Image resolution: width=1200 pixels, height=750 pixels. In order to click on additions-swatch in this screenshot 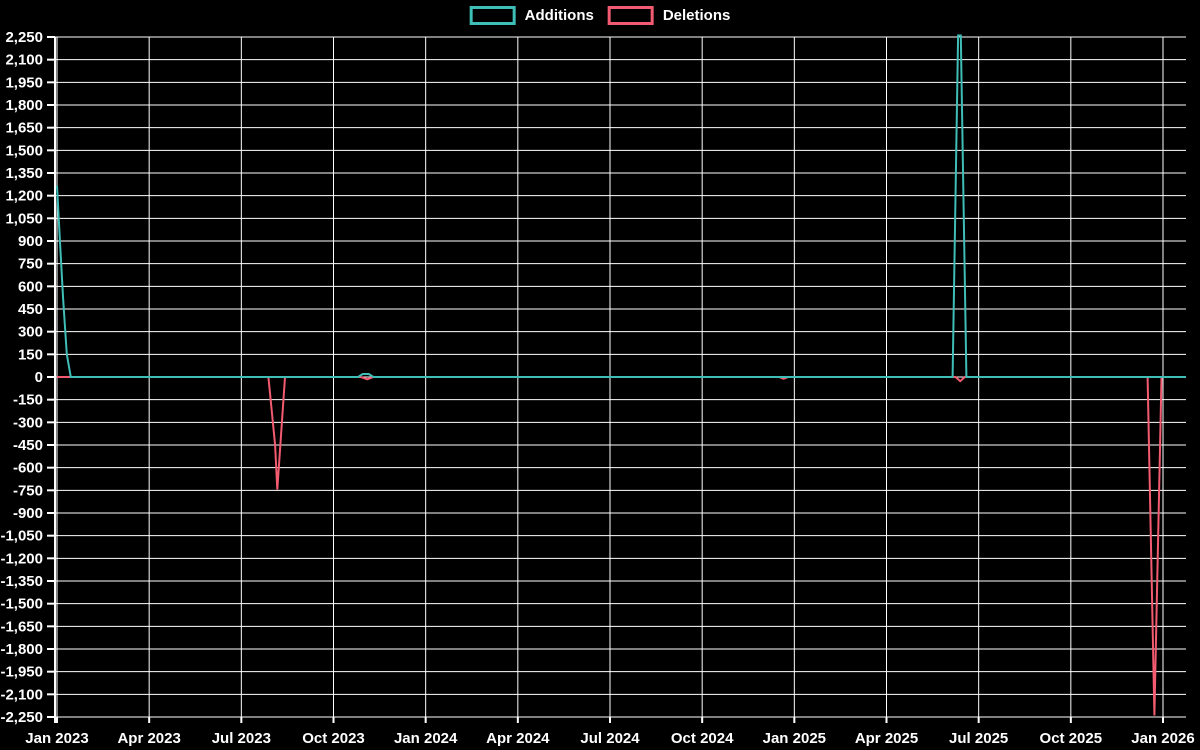, I will do `click(492, 15)`.